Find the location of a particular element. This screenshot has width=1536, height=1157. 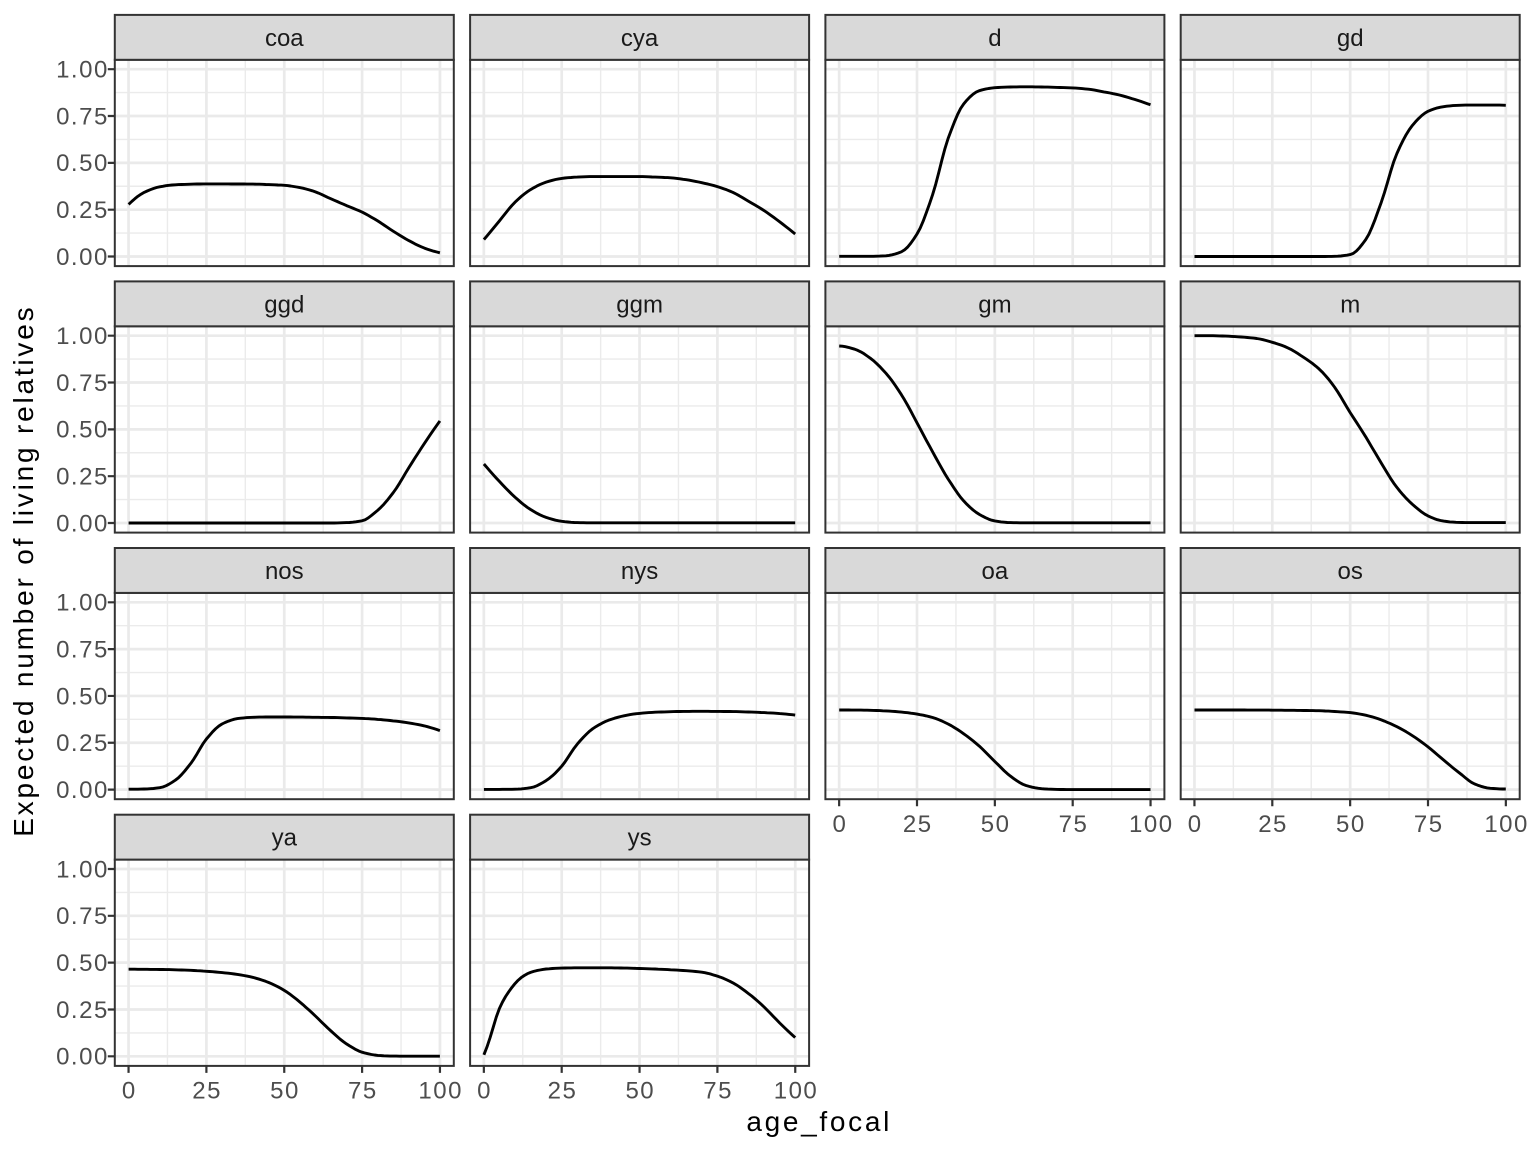

svg-text: cya is located at coordinates (640, 38).